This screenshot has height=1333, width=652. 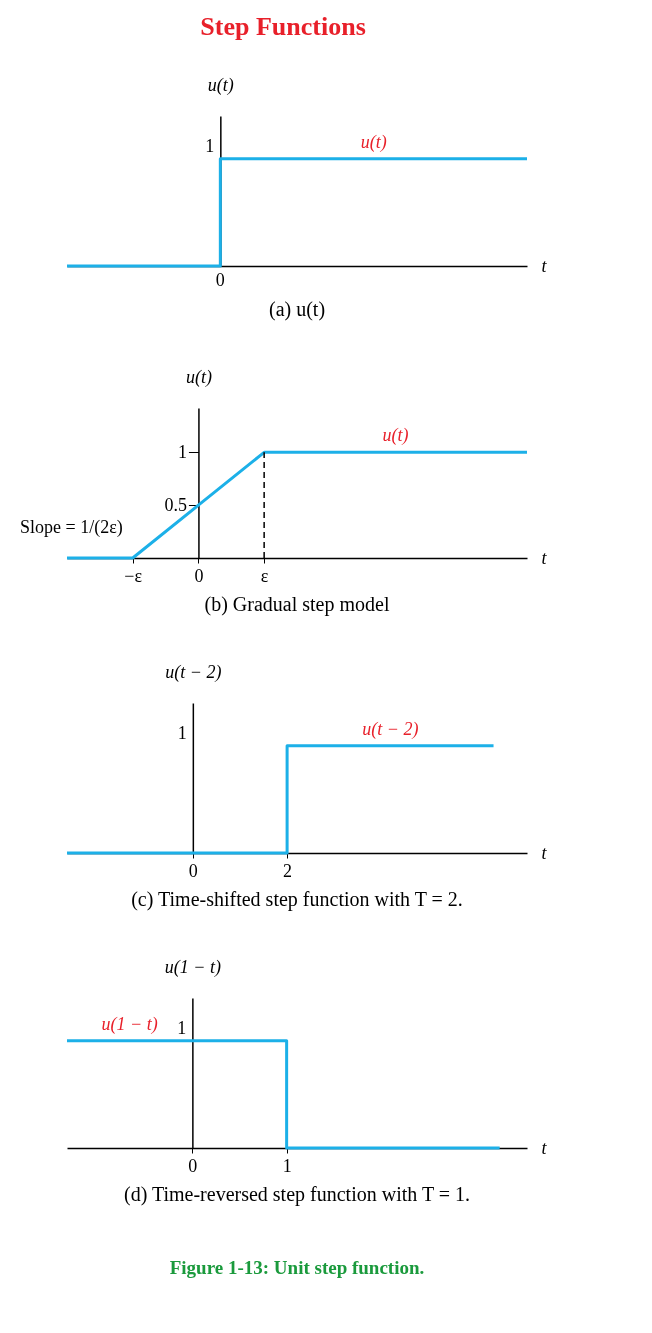 What do you see at coordinates (175, 504) in the screenshot?
I see `y-tick-label: 0.5` at bounding box center [175, 504].